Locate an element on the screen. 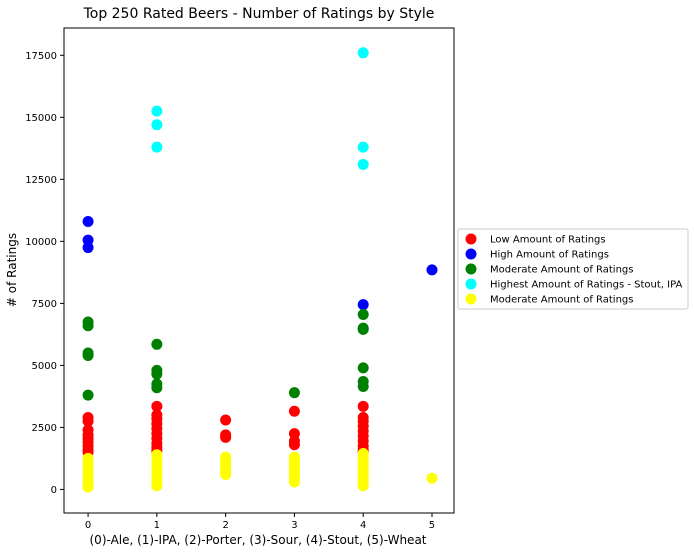  y-ticks: 0 2500 5000 7500 10000 12500 15000 17500 is located at coordinates (44, 273).